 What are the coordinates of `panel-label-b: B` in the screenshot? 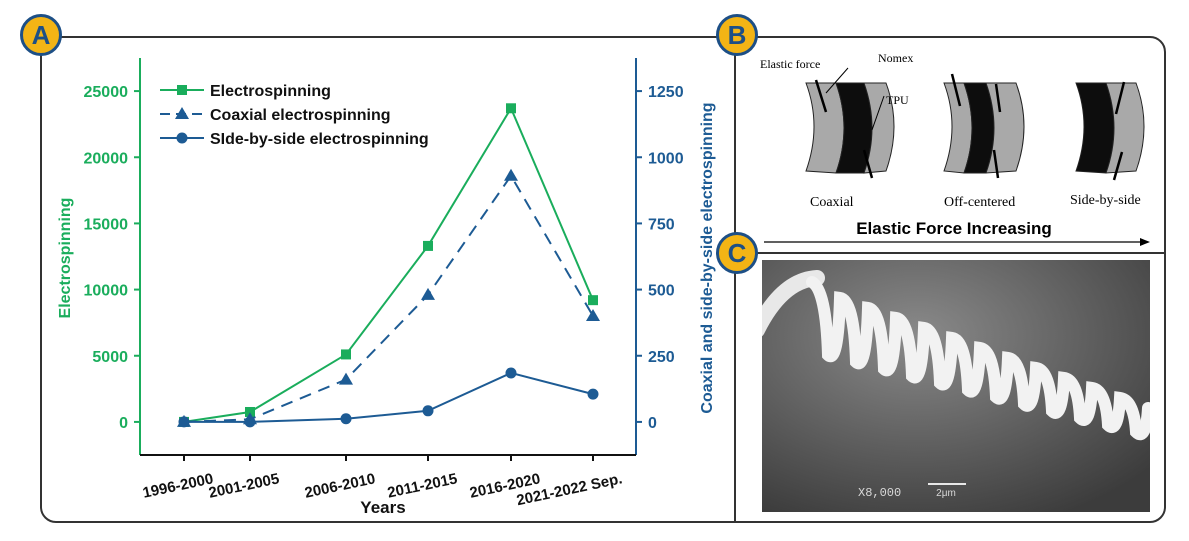 It's located at (737, 35).